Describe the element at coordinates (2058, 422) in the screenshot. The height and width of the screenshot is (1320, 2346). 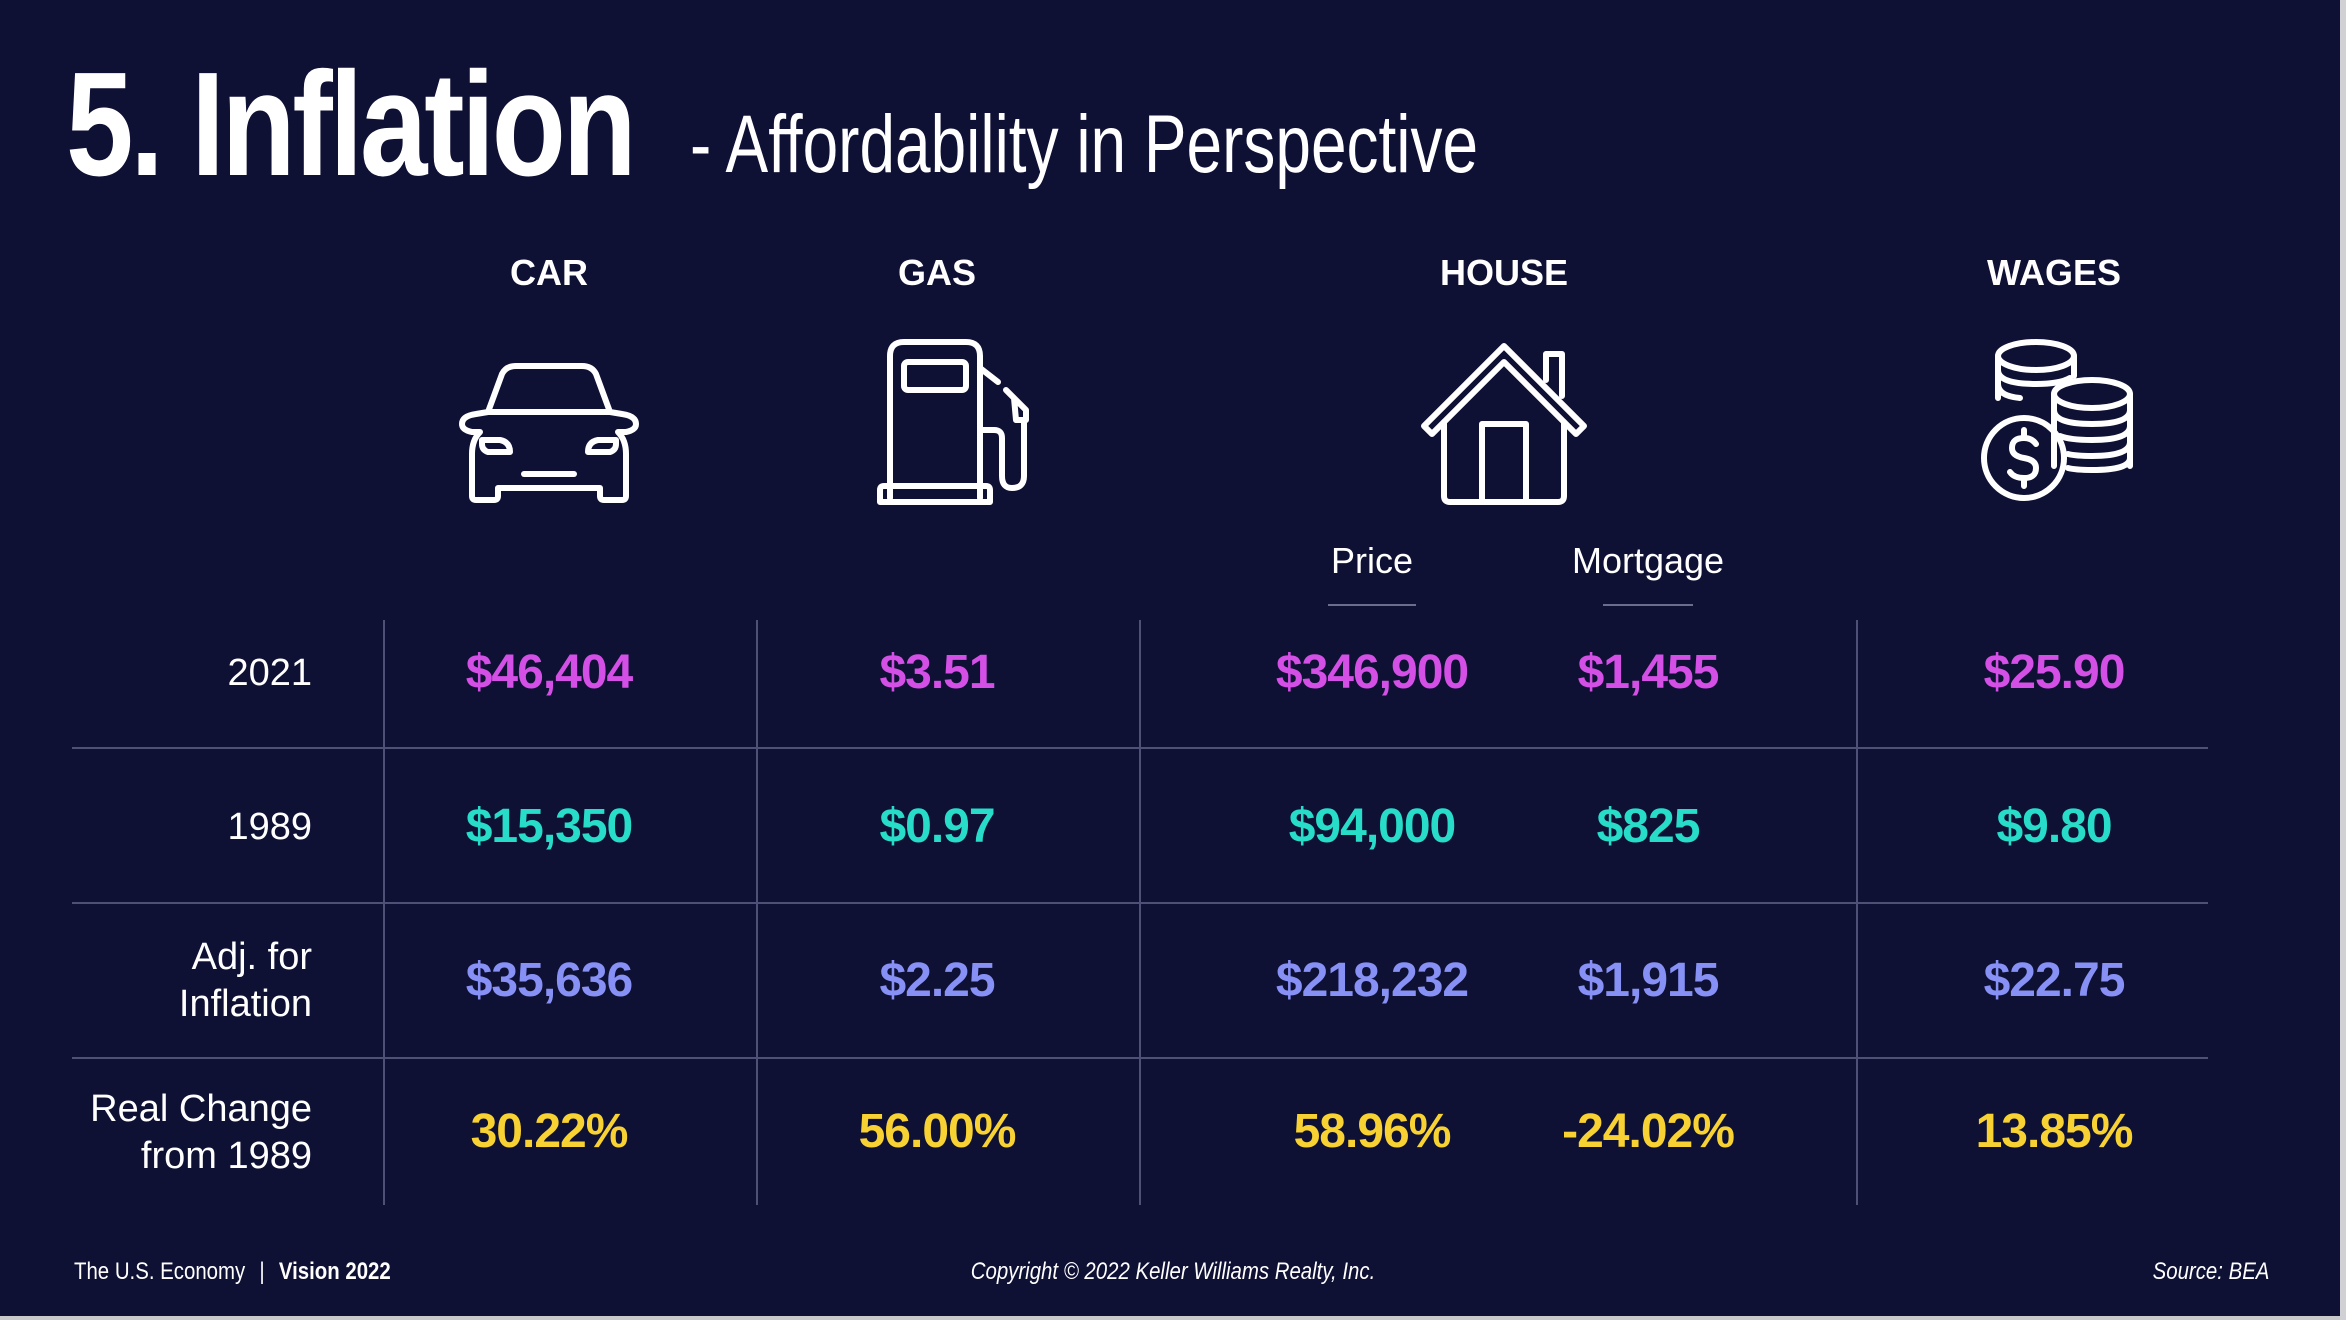
I see `coins-icon` at that location.